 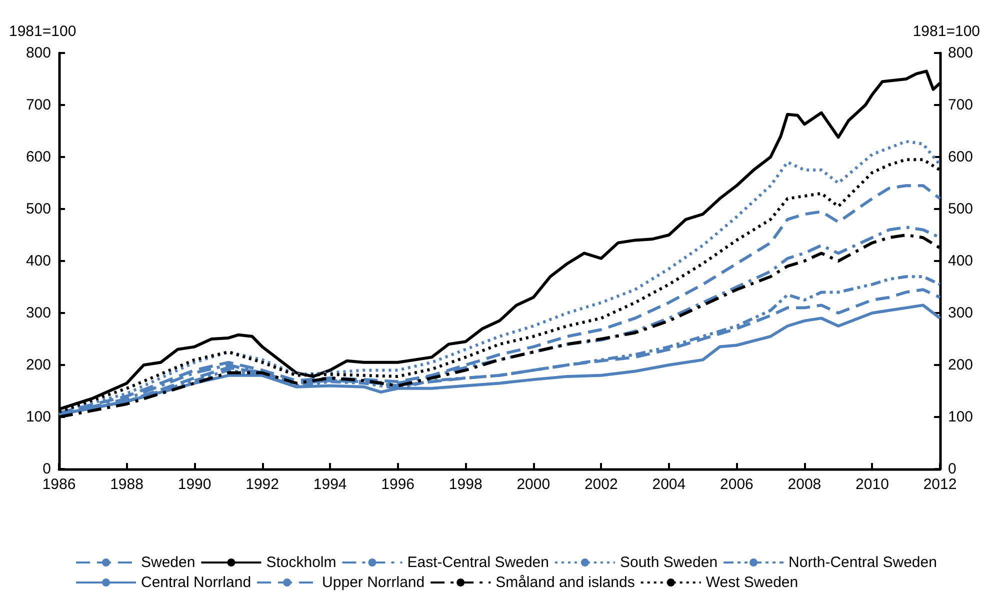 What do you see at coordinates (373, 582) in the screenshot?
I see `legend-label: Upper Norrland` at bounding box center [373, 582].